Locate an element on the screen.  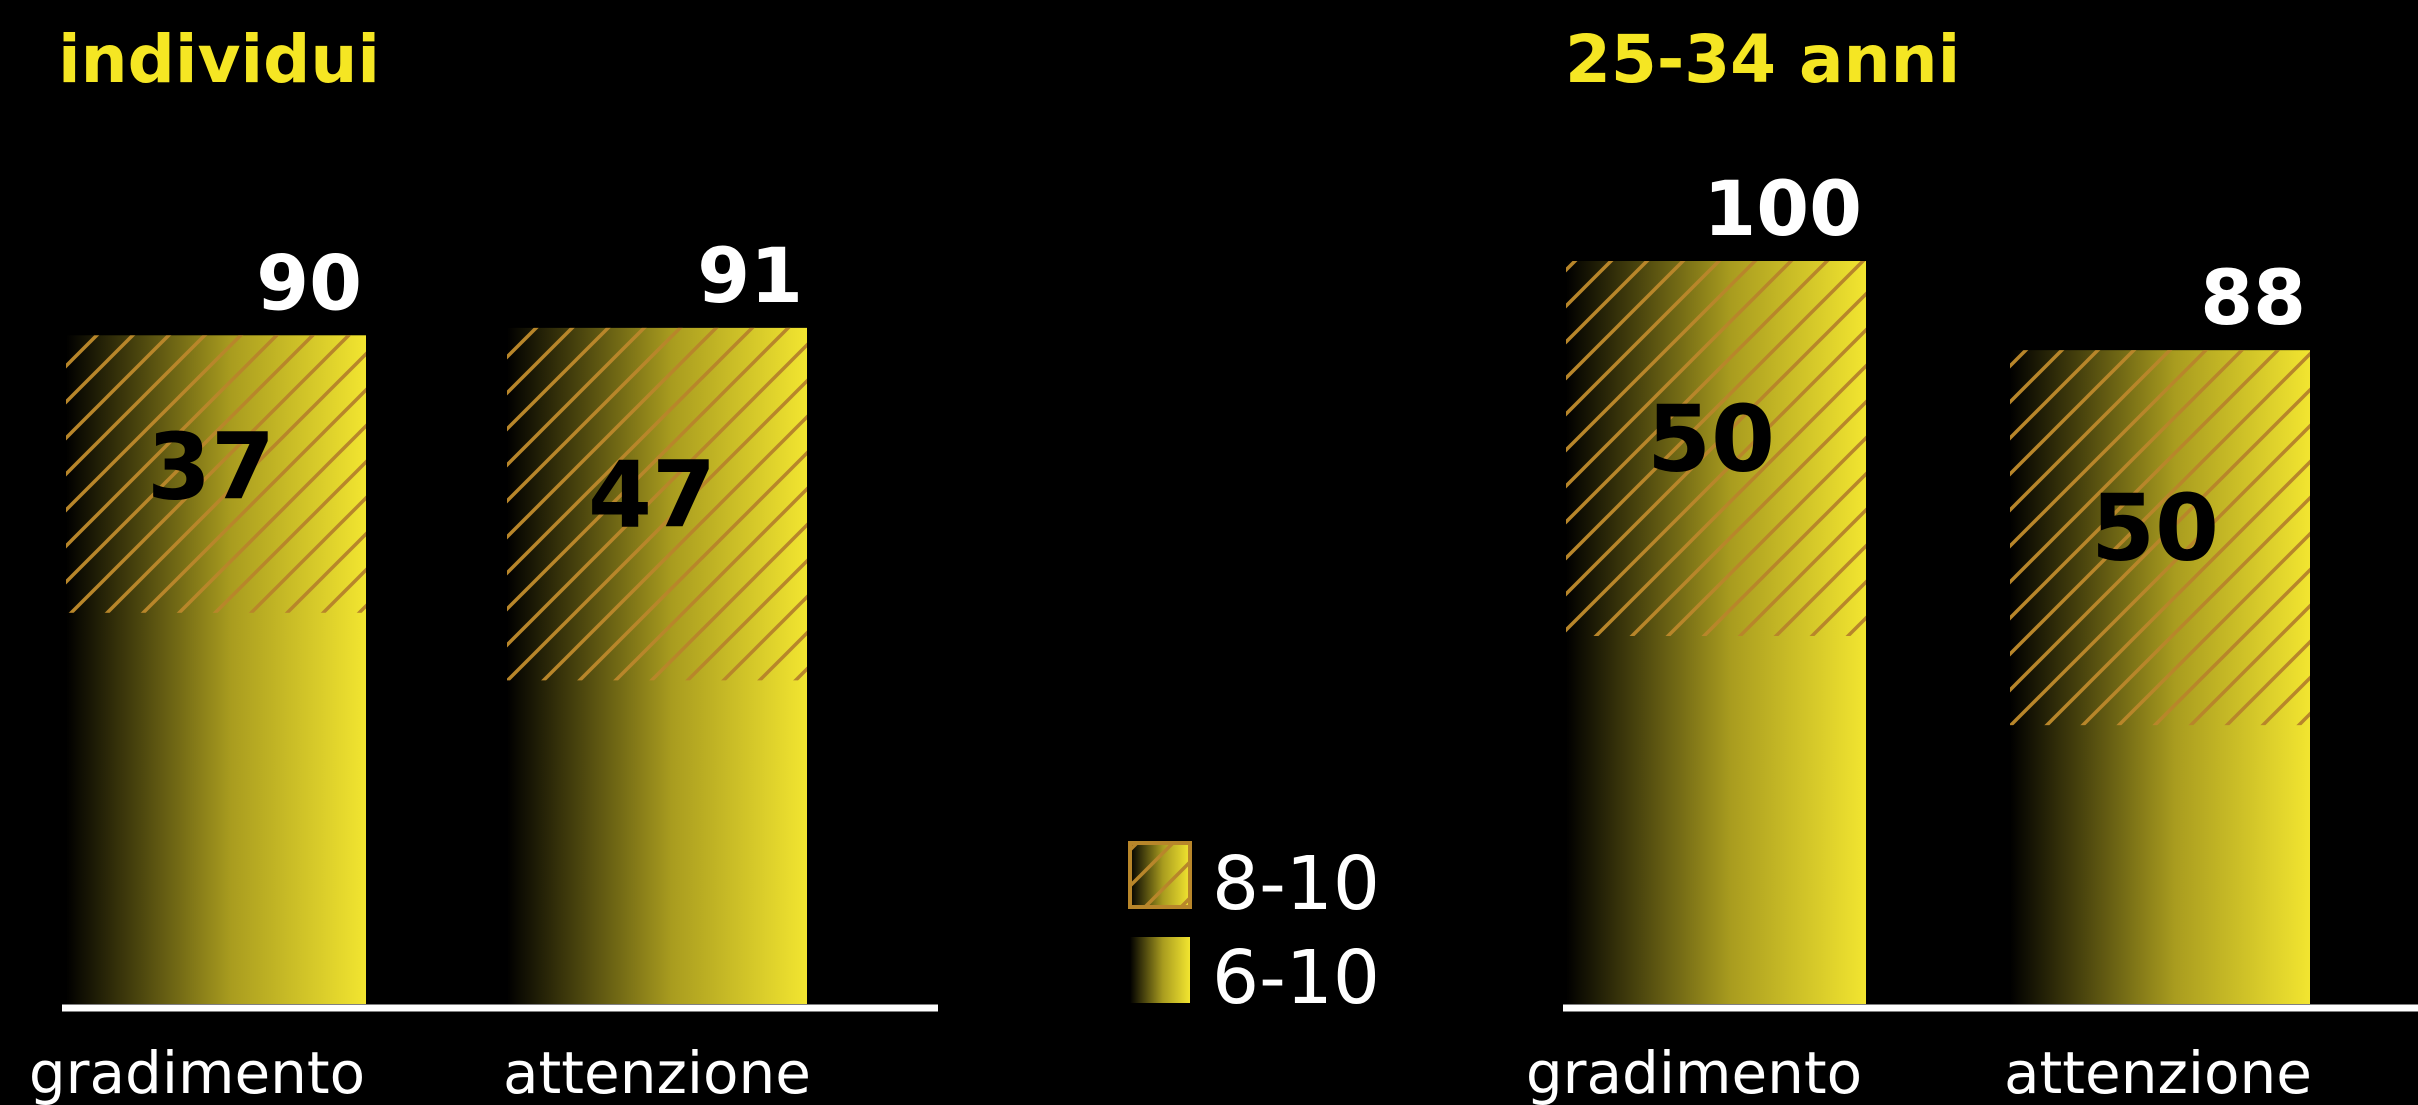
legend-swatch-hatch-overlay is located at coordinates (1160, 875).